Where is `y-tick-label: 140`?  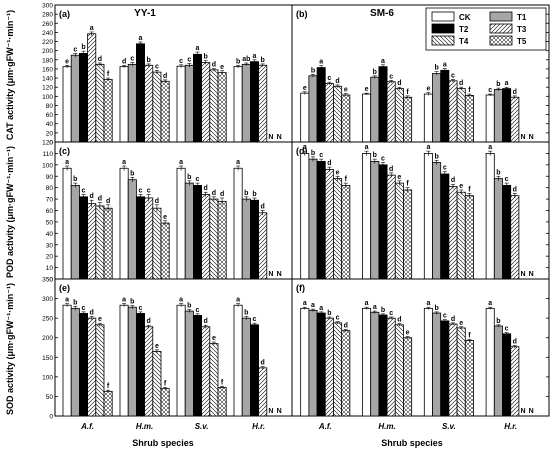 y-tick-label: 140 is located at coordinates (47, 79).